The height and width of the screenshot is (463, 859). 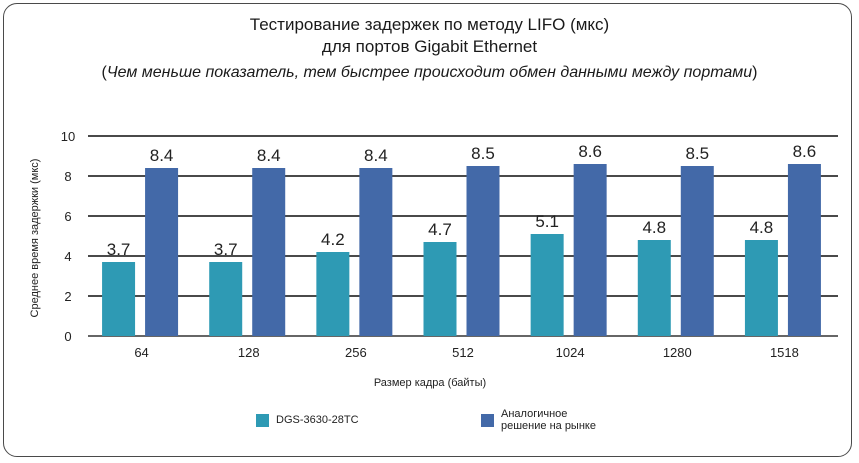 I want to click on x-tick-label: 256, so click(x=356, y=352).